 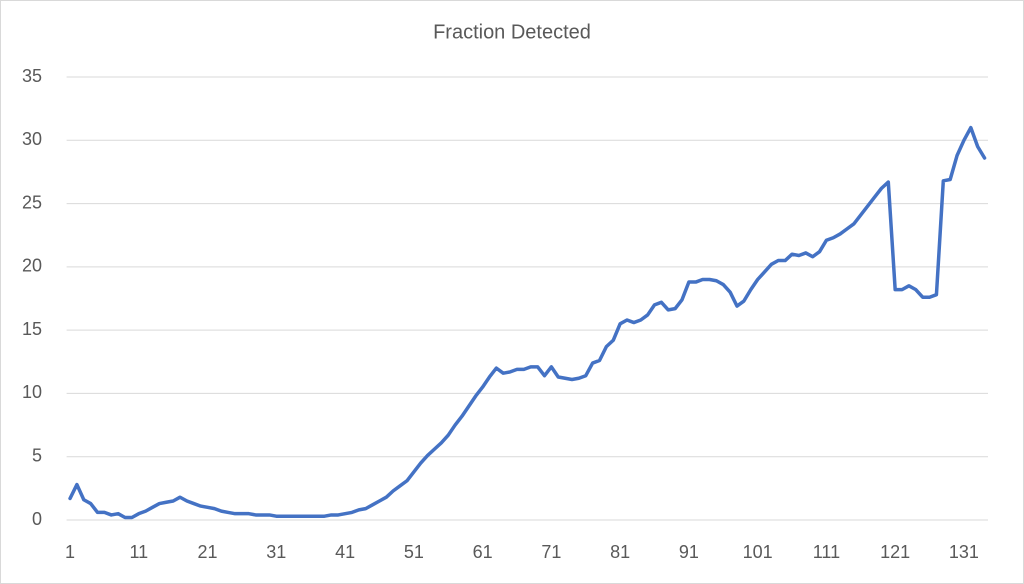 What do you see at coordinates (37, 455) in the screenshot?
I see `y-tick-label: 5` at bounding box center [37, 455].